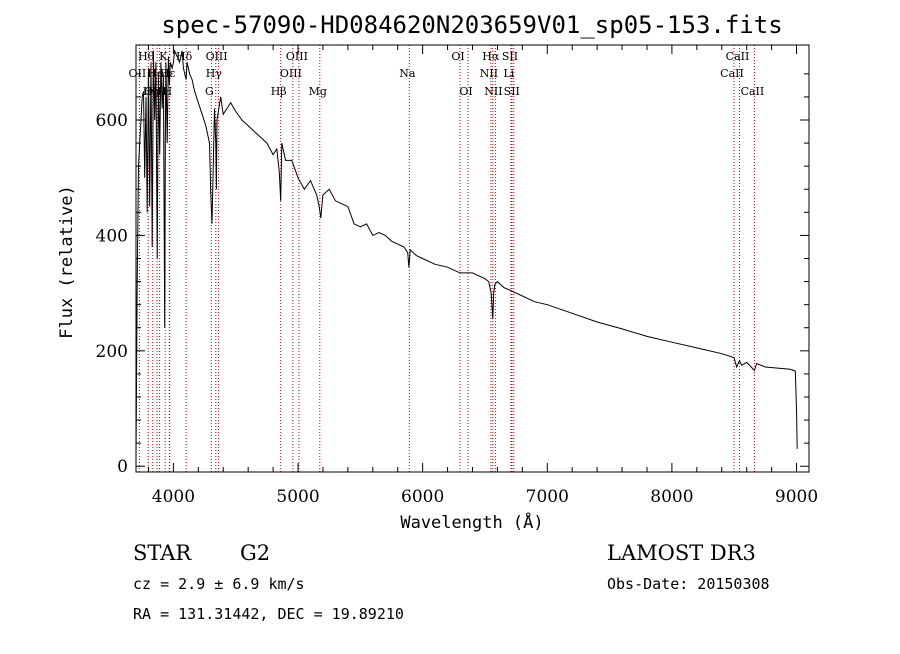  I want to click on line-label-1: K, so click(163, 56).